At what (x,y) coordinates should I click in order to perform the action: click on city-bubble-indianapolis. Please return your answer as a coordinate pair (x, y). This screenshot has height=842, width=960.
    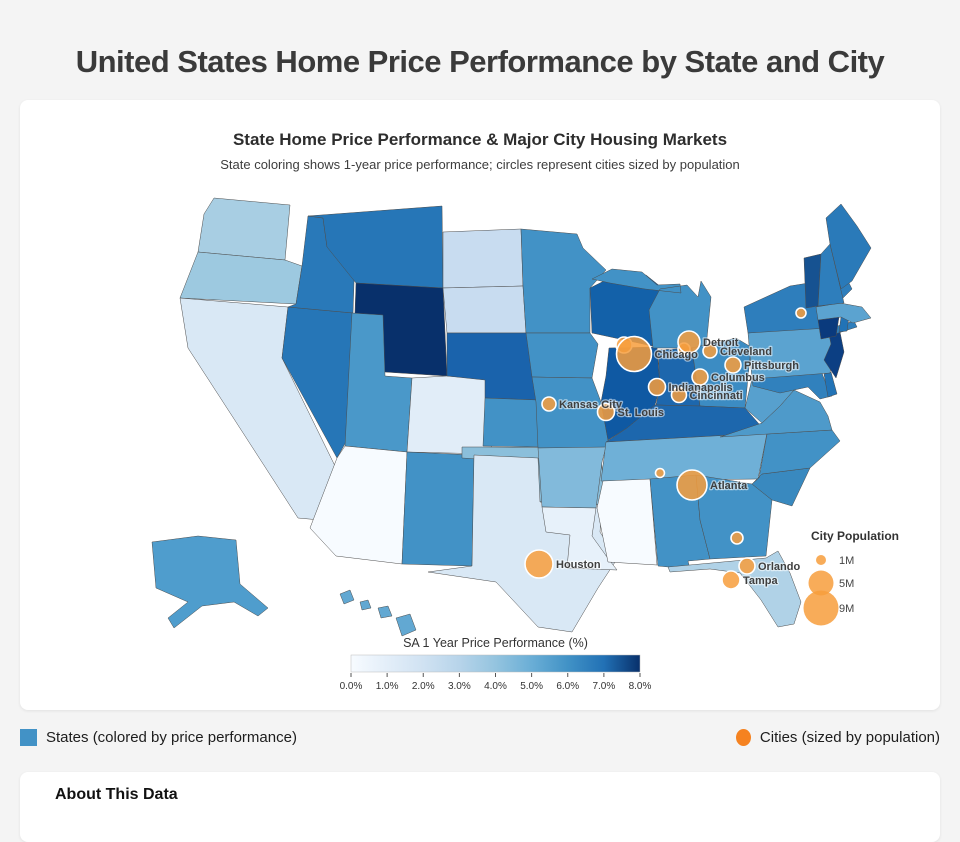
    Looking at the image, I should click on (657, 387).